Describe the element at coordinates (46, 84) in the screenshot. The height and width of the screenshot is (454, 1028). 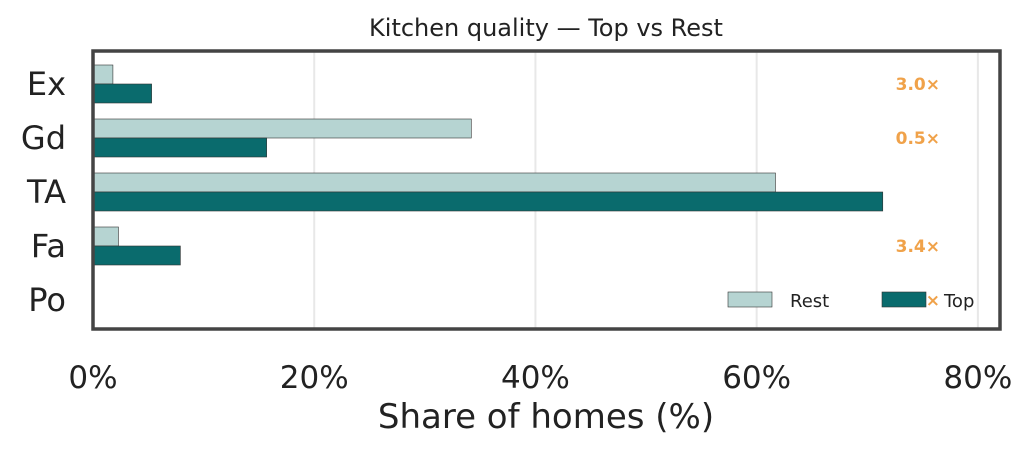
I see `y-tick-label-ex: Ex` at that location.